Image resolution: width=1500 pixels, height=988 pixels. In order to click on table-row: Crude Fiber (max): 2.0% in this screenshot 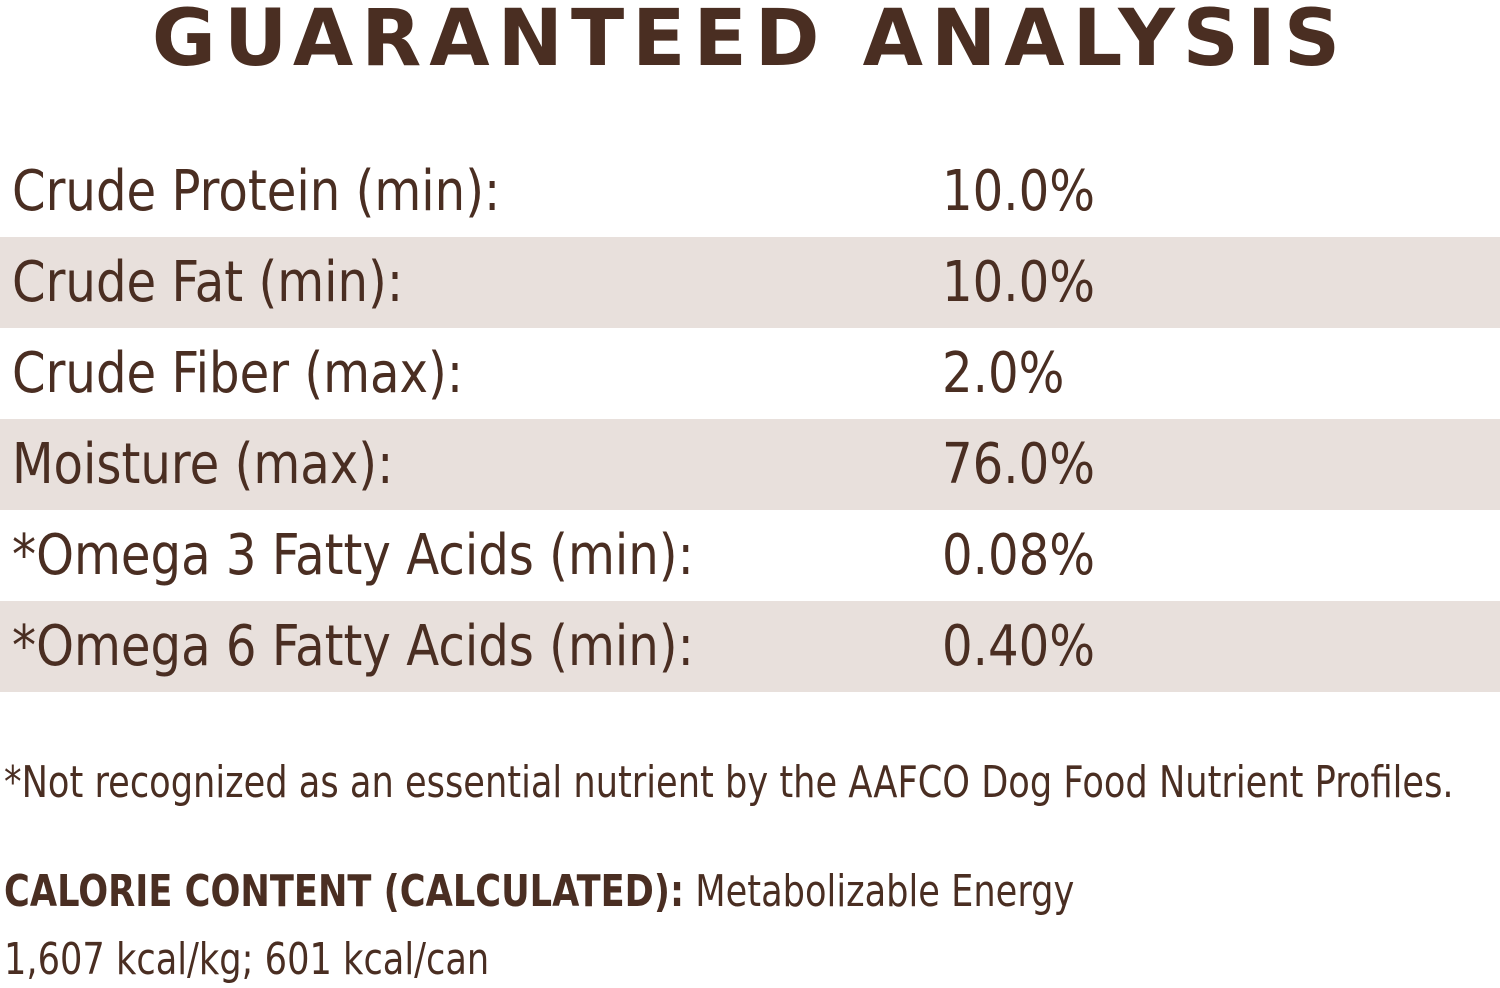, I will do `click(750, 373)`.